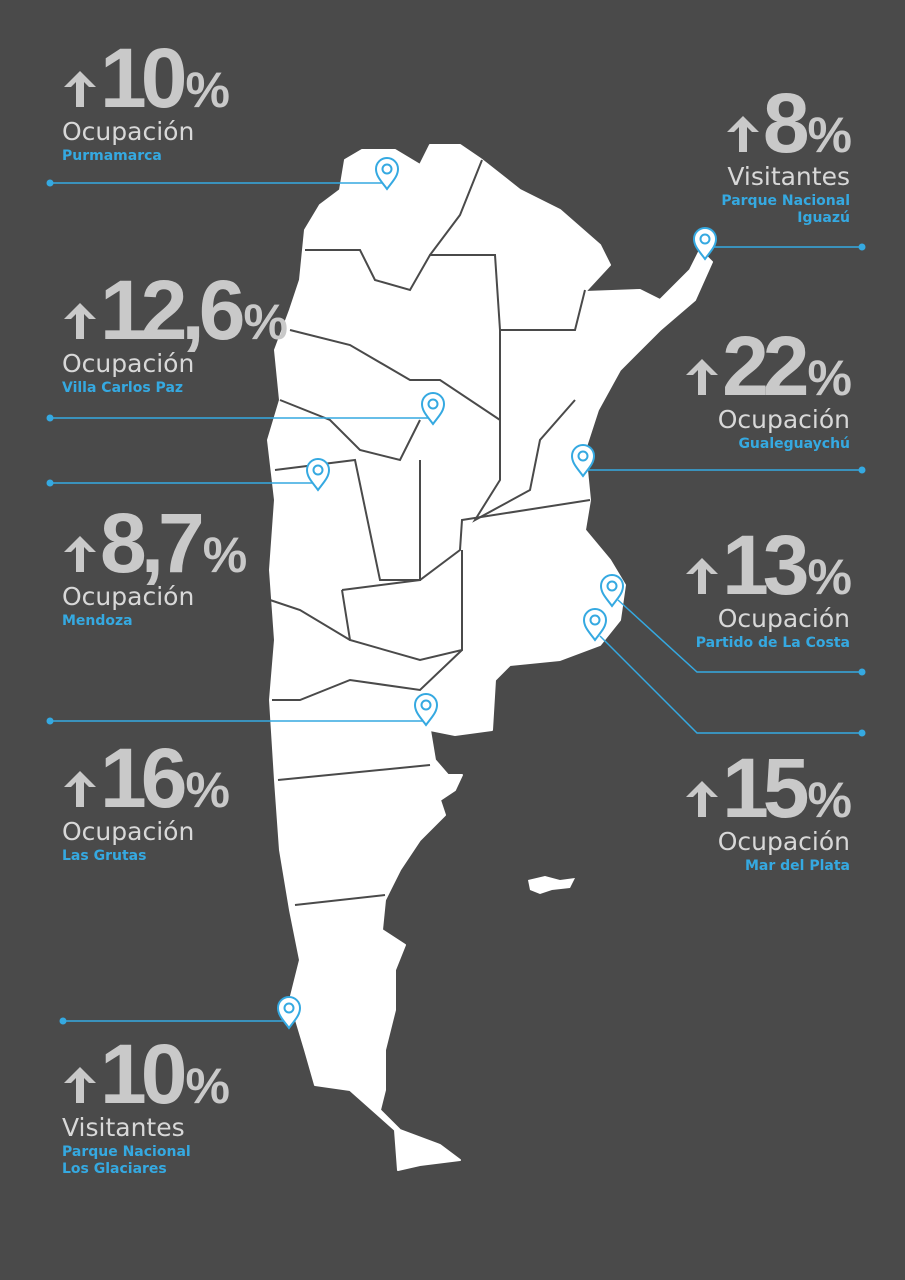 This screenshot has width=905, height=1280. Describe the element at coordinates (700, 866) in the screenshot. I see `place-name: Mar del Plata` at that location.